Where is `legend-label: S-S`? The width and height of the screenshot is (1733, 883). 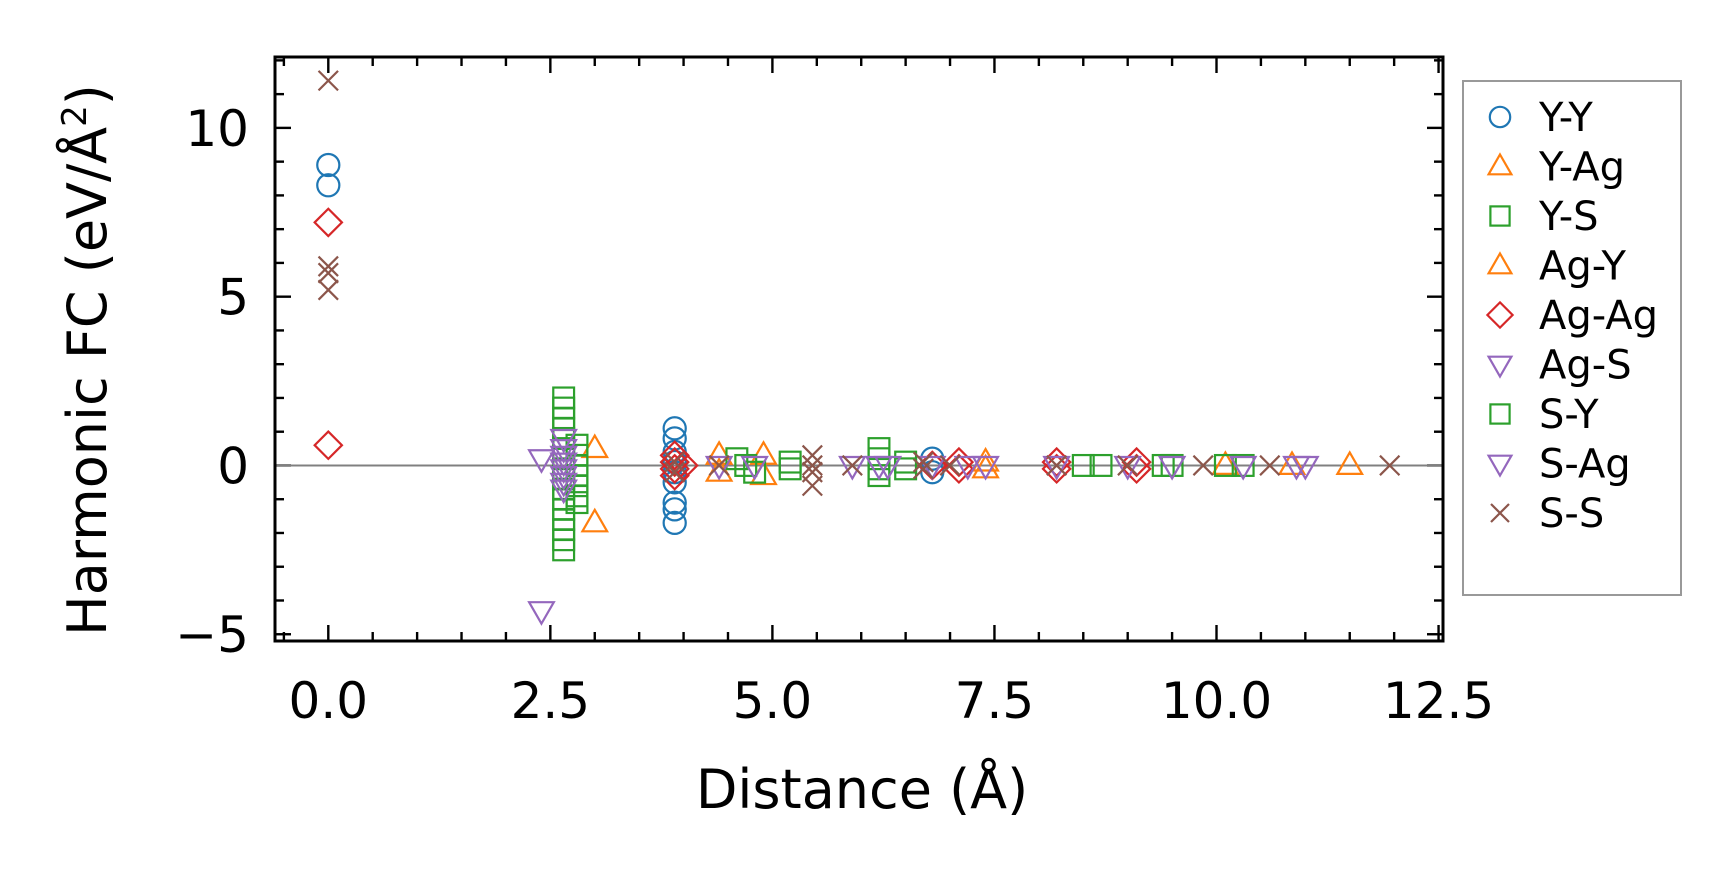
legend-label: S-S is located at coordinates (1571, 514).